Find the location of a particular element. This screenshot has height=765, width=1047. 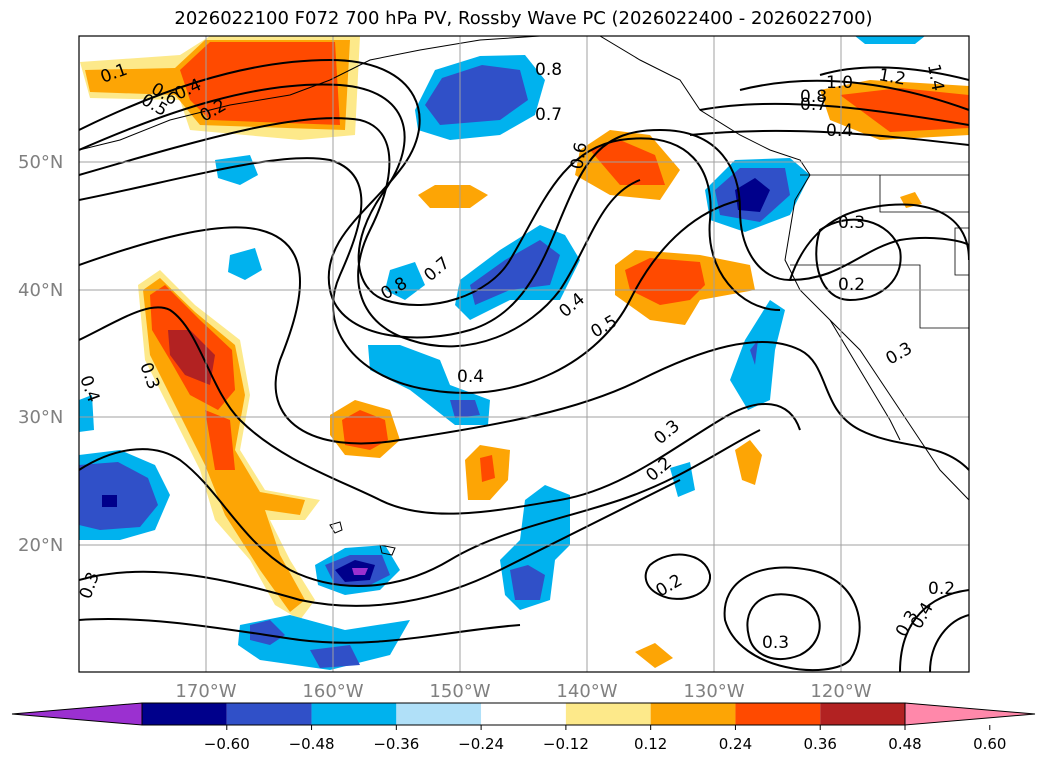

lon-label: 150°W is located at coordinates (459, 691).